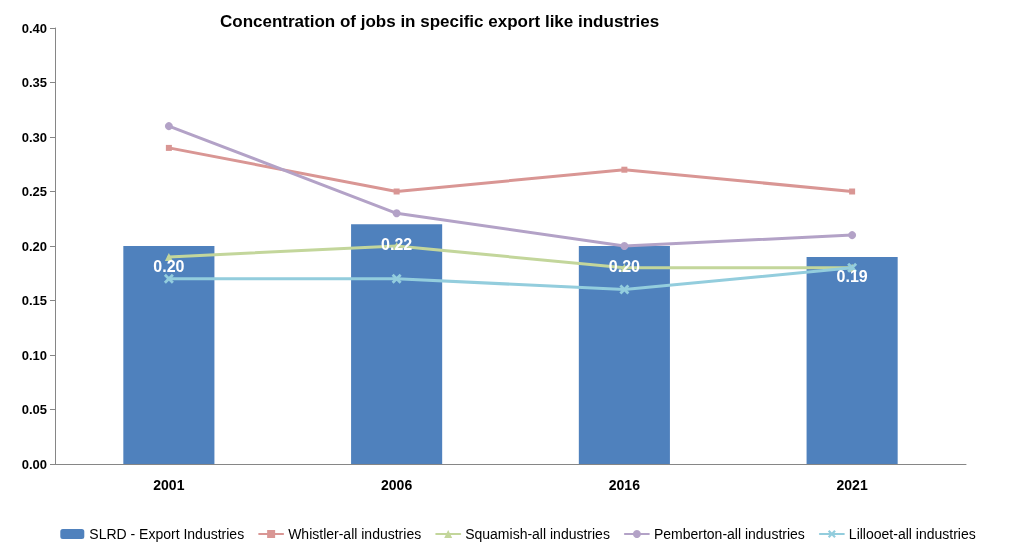  I want to click on y-tick-label: 0.10, so click(34, 355).